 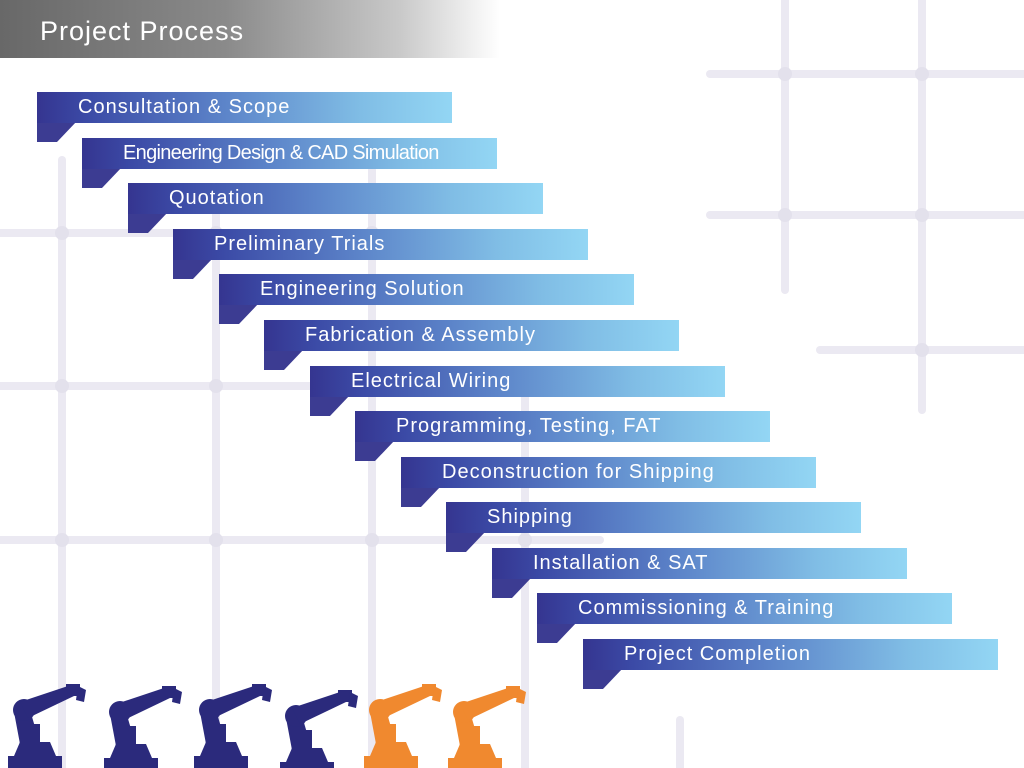 I want to click on process-step: Preliminary Trials, so click(x=380, y=256).